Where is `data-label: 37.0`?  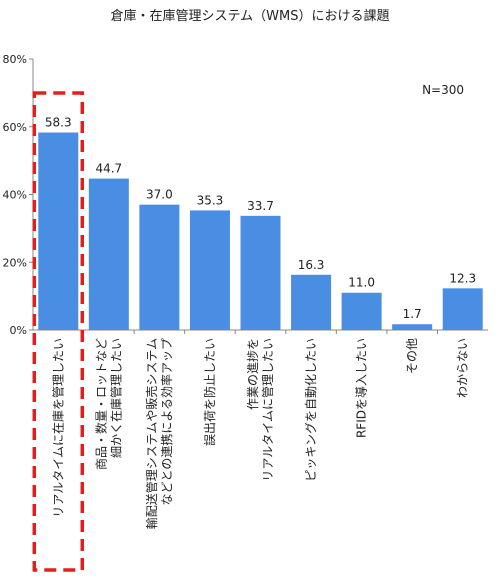 data-label: 37.0 is located at coordinates (159, 195).